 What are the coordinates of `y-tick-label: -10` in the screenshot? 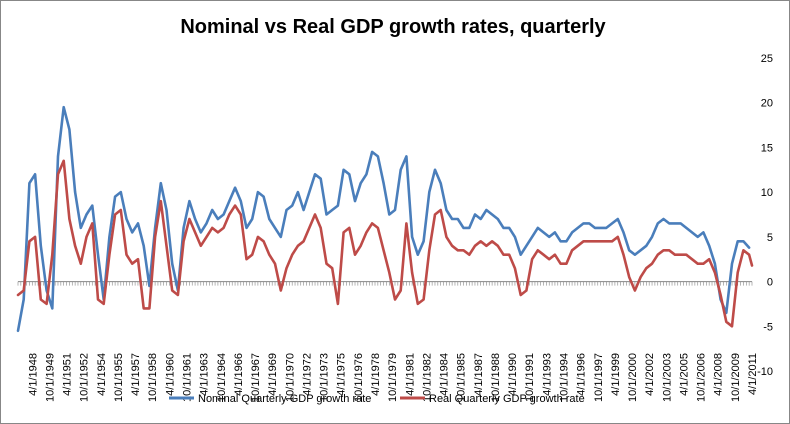 It's located at (765, 372).